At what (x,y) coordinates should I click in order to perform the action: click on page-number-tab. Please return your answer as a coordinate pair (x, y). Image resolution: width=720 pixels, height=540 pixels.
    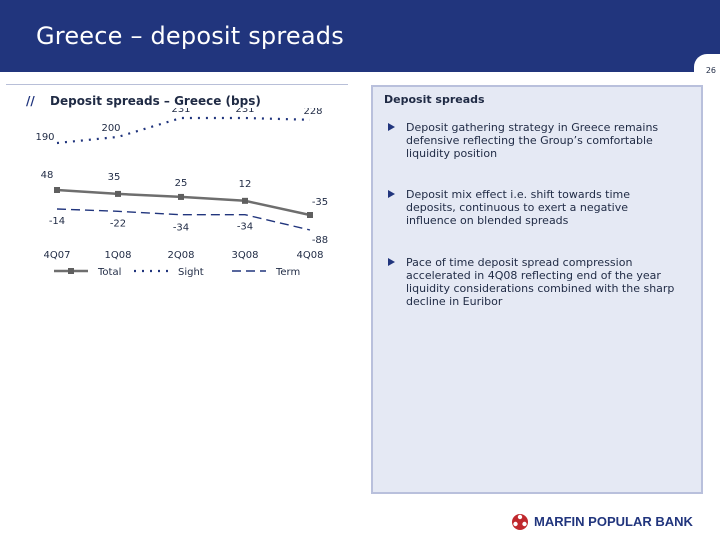
    Looking at the image, I should click on (707, 69).